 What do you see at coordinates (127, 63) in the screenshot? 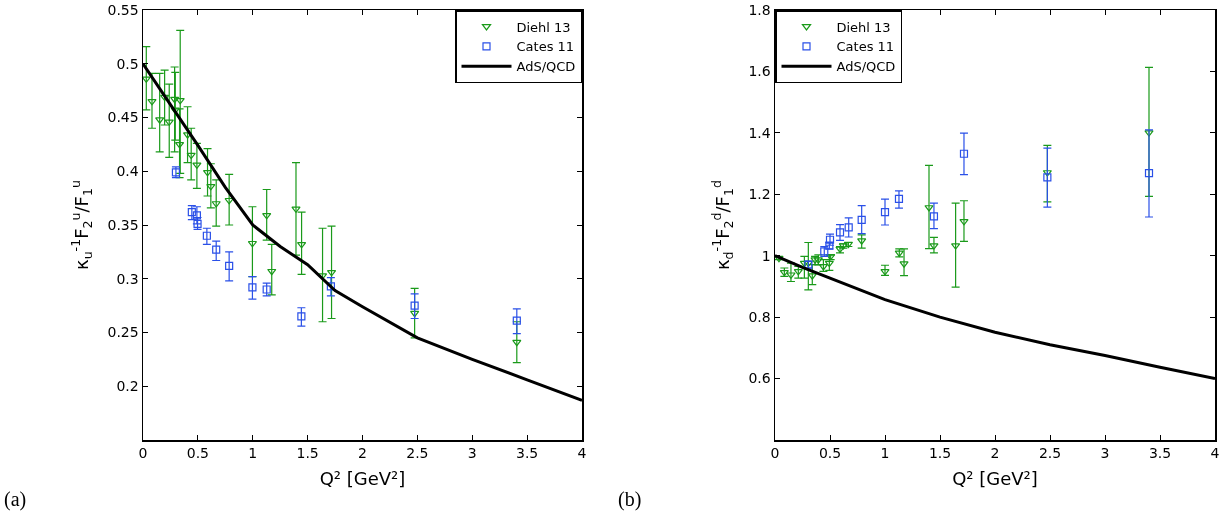
I see `y-tick-label: 0.5` at bounding box center [127, 63].